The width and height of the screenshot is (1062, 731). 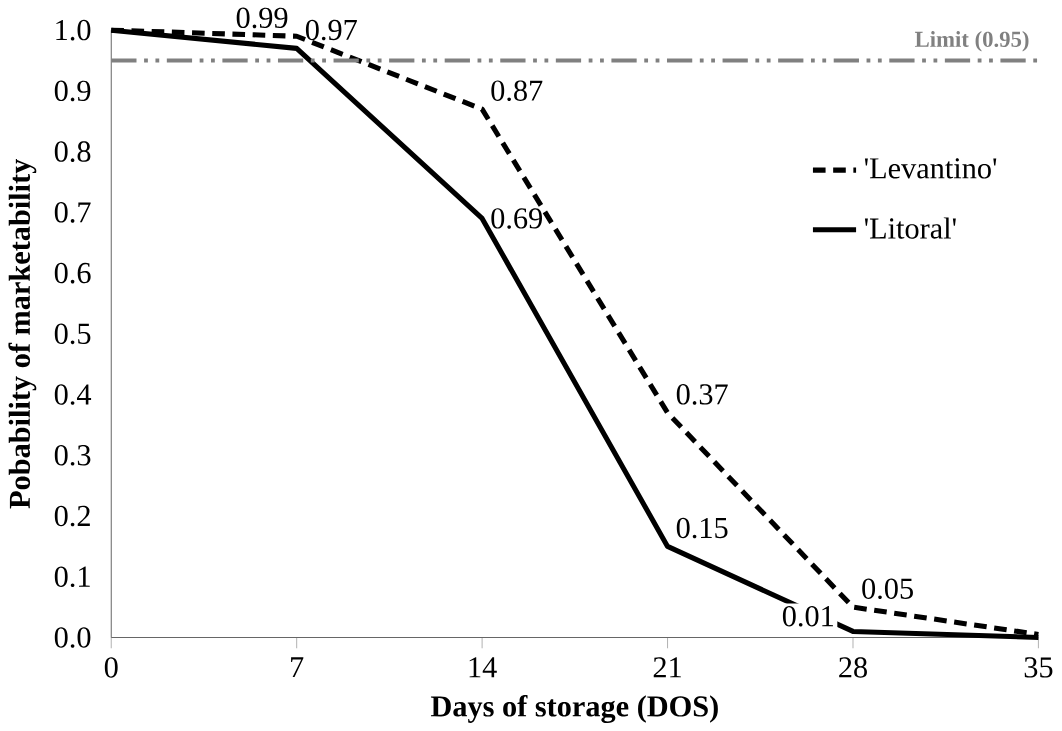 What do you see at coordinates (483, 666) in the screenshot?
I see `x-tick-label: 14` at bounding box center [483, 666].